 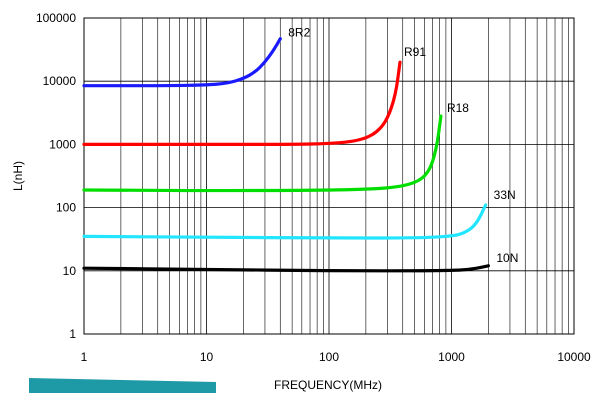 I want to click on y-tick-label: 100, so click(x=66, y=208).